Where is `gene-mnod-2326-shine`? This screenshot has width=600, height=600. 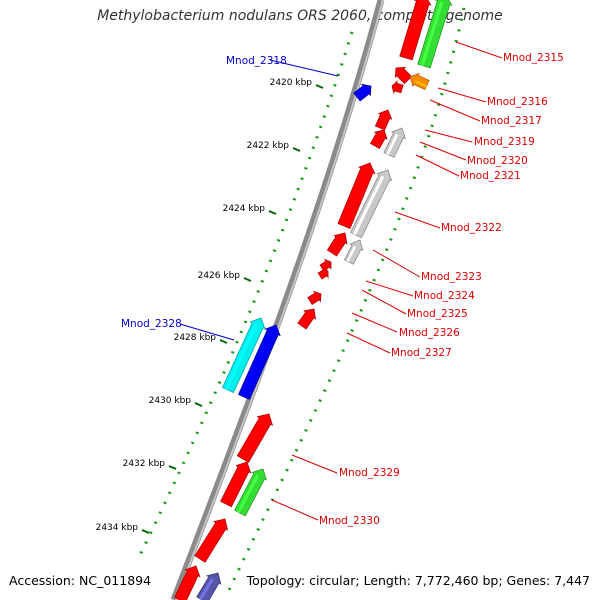
gene-mnod-2326-shine is located at coordinates (313, 297).